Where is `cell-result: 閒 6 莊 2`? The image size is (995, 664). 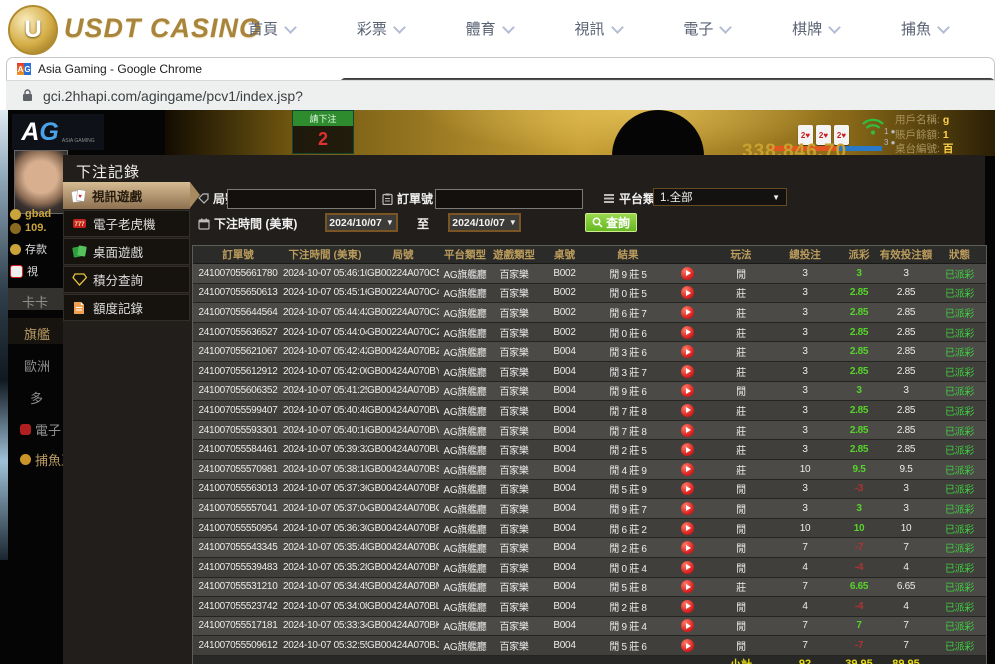
cell-result: 閒 6 莊 2 is located at coordinates (628, 528).